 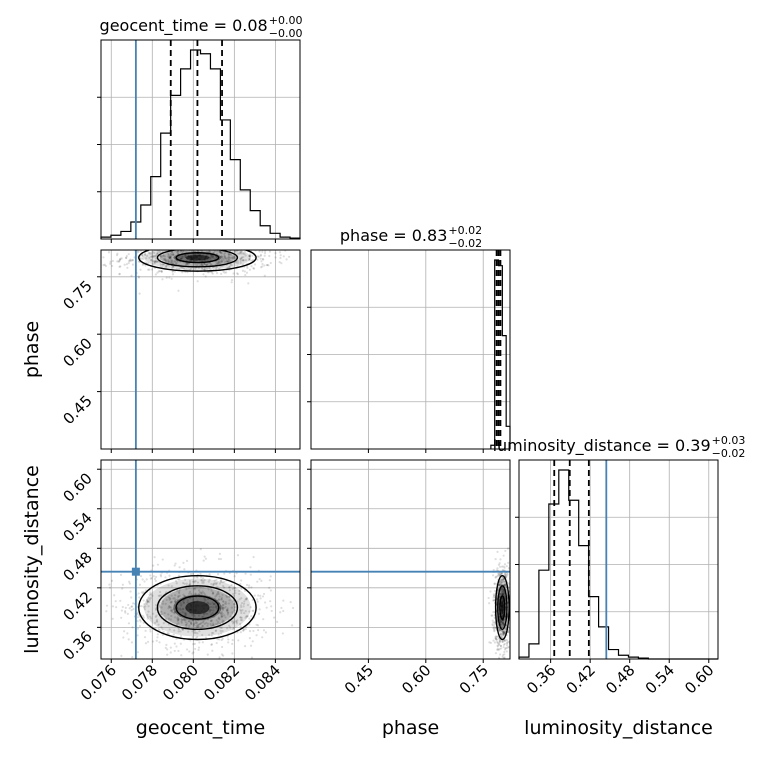 I want to click on x-tick-label: 0.60, so click(x=699, y=679).